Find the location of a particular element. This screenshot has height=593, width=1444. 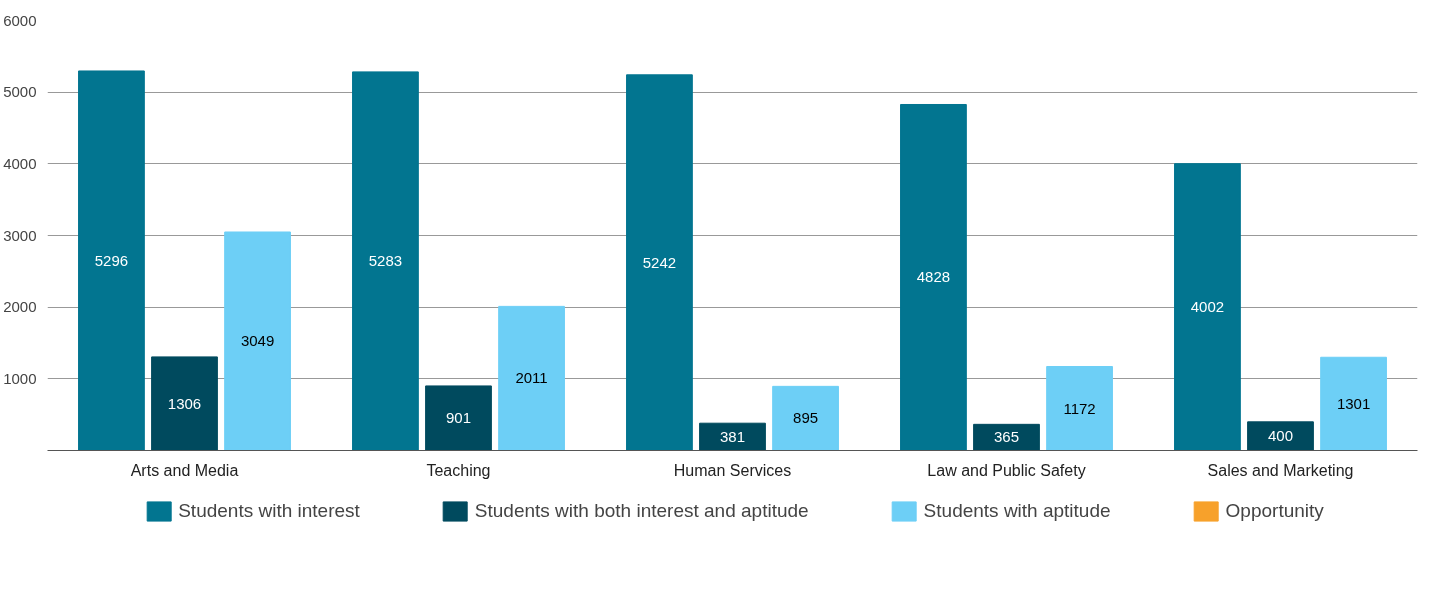

data-label: 1172 is located at coordinates (1079, 408).